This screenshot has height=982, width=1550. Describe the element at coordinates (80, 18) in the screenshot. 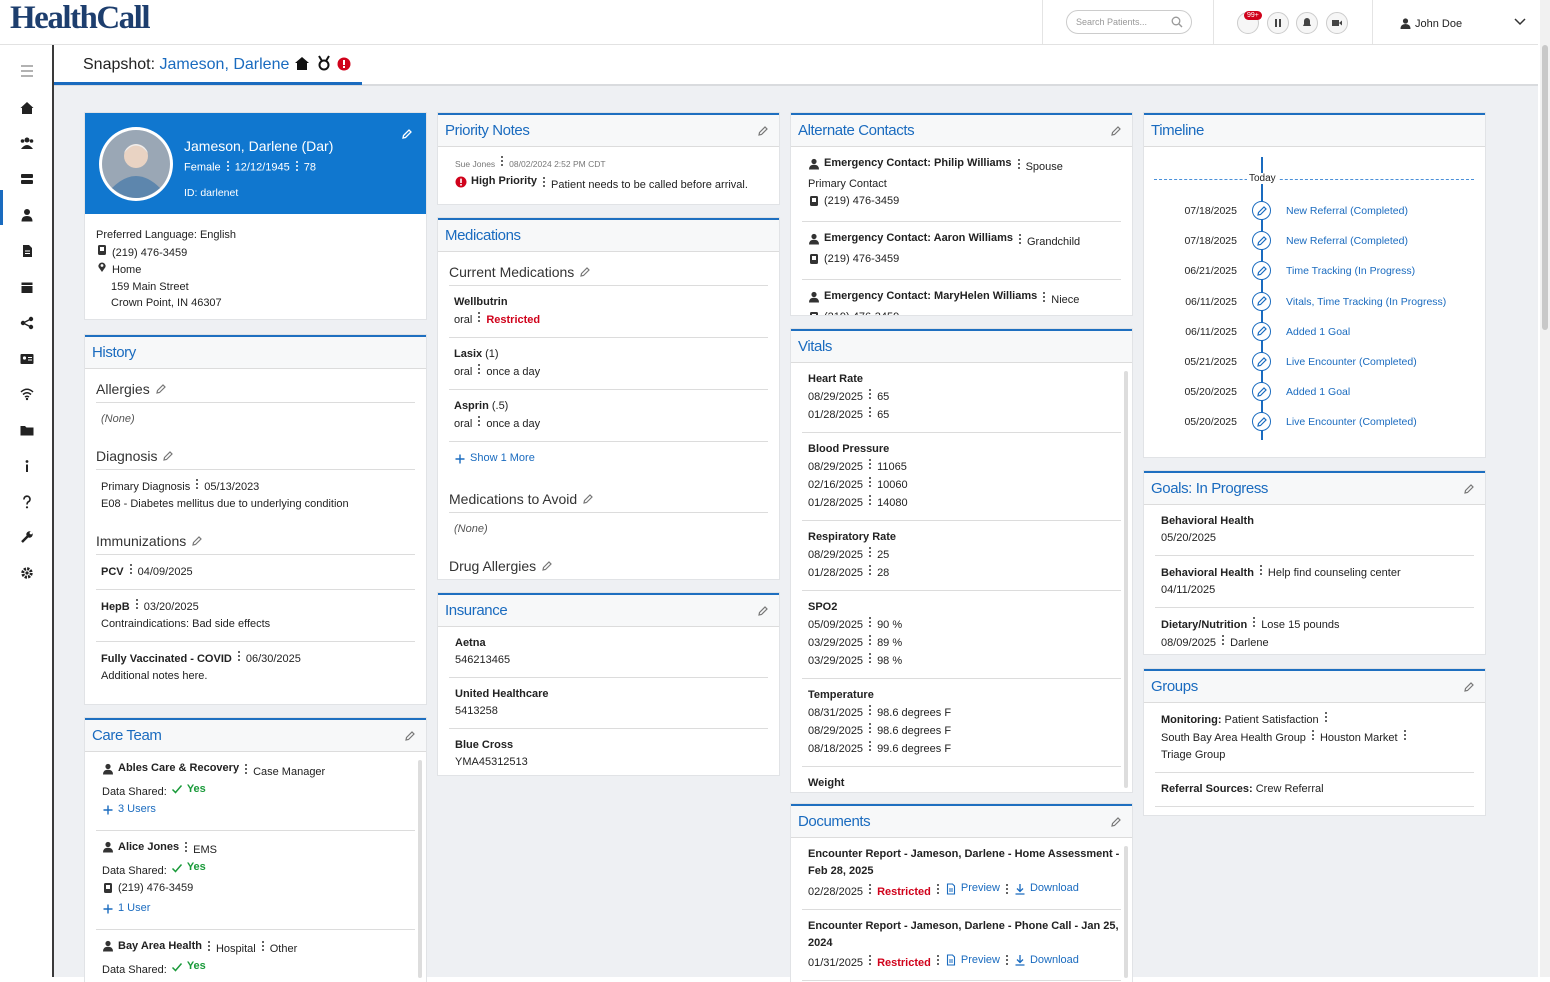

I see `logo: HealthCall` at that location.